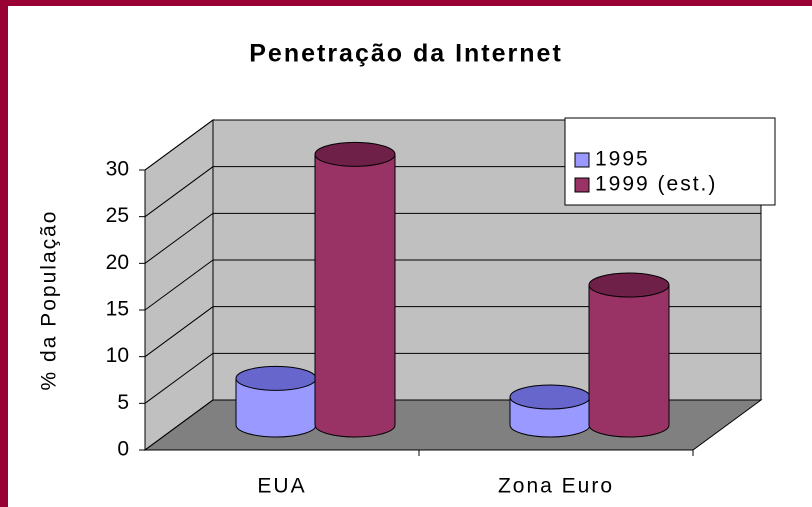 This screenshot has height=507, width=812. Describe the element at coordinates (281, 486) in the screenshot. I see `x-tick-label: EUA` at that location.